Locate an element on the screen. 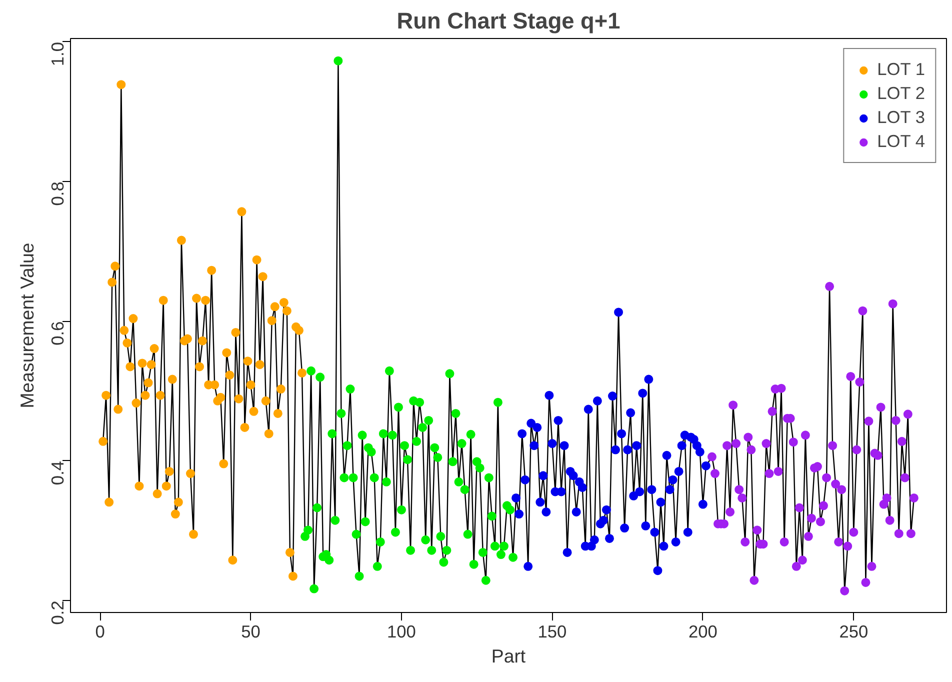 This screenshot has height=682, width=952. x-tick-label: 50 is located at coordinates (250, 632).